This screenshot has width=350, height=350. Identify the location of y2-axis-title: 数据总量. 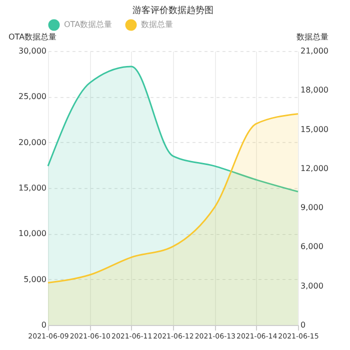
(312, 37).